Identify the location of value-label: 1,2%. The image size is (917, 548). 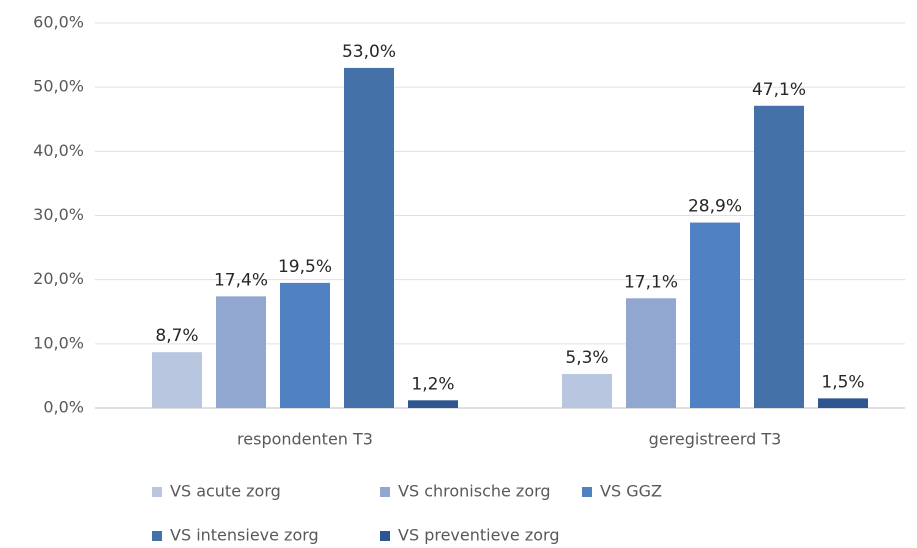
(432, 384).